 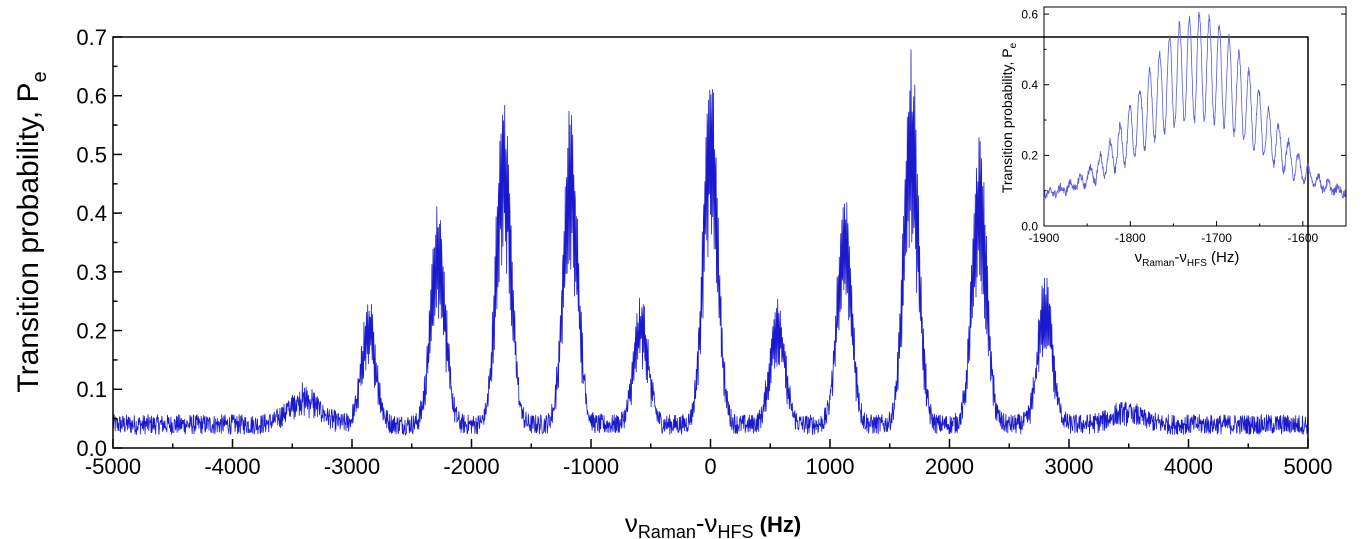 What do you see at coordinates (232, 466) in the screenshot?
I see `main-x-tick-label: -4000` at bounding box center [232, 466].